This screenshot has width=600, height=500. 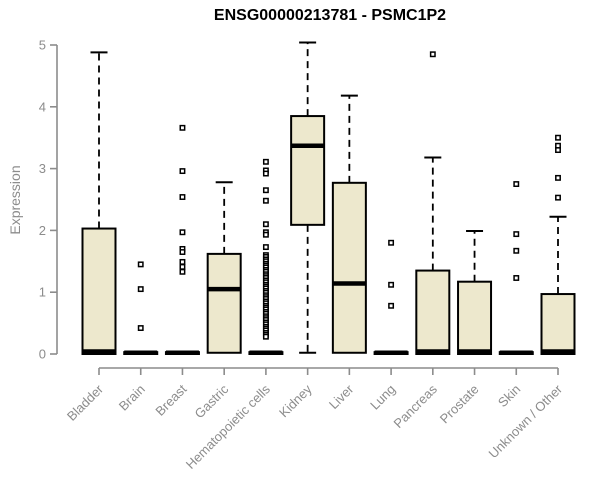 What do you see at coordinates (170, 399) in the screenshot?
I see `x-tick-label: Breast` at bounding box center [170, 399].